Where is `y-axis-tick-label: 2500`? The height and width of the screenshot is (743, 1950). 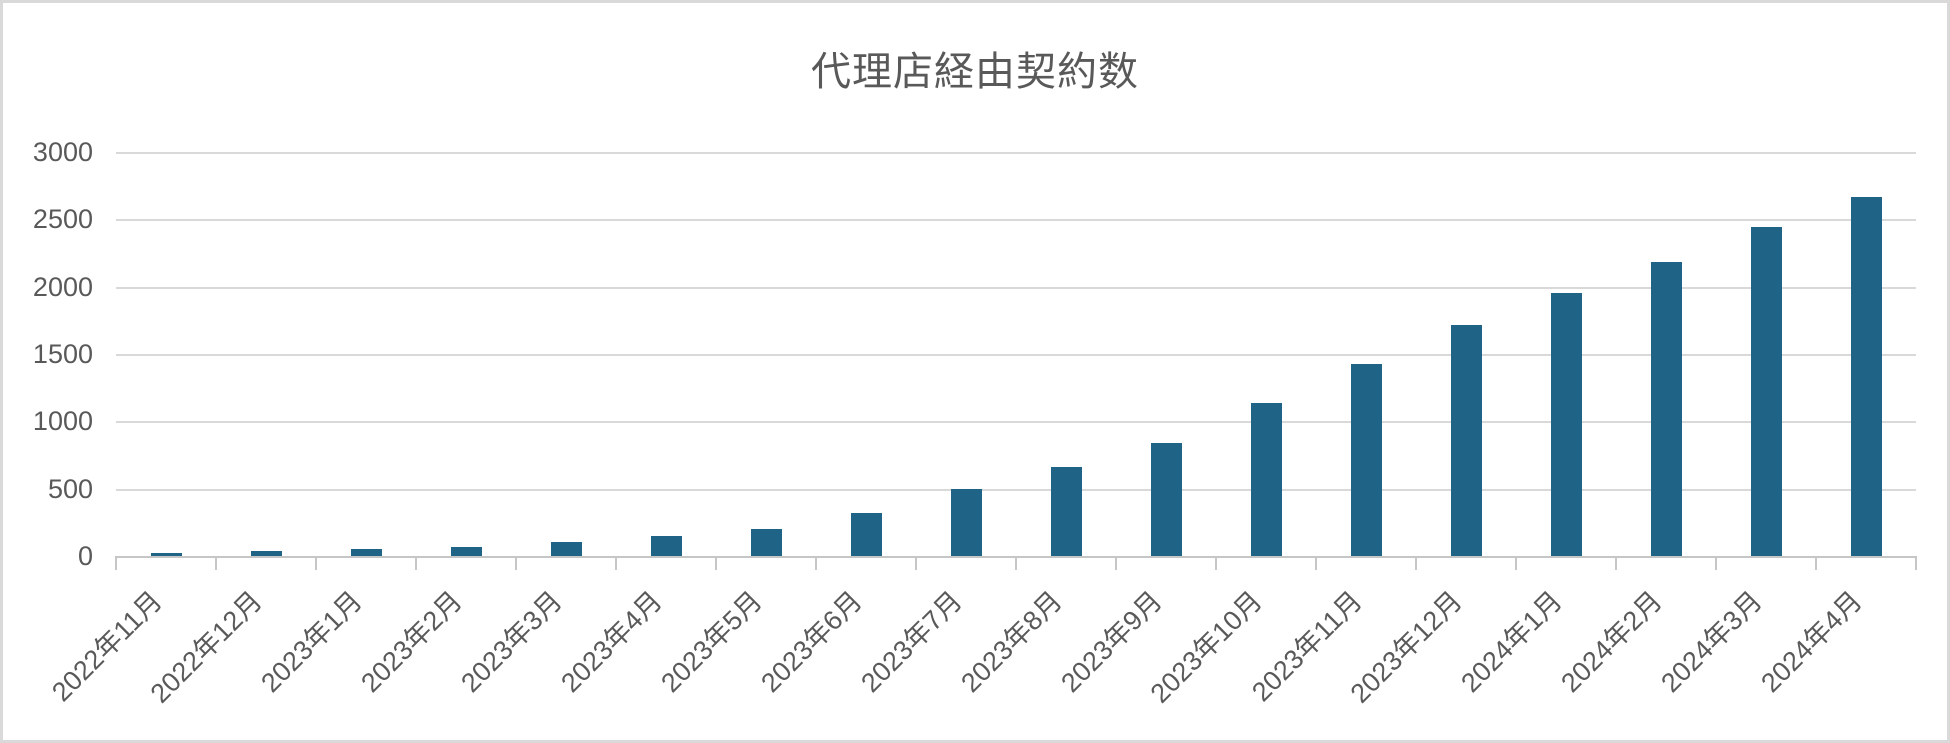
y-axis-tick-label: 2500 is located at coordinates (62, 219).